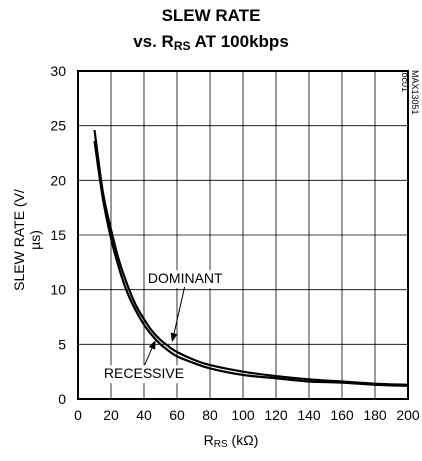  Describe the element at coordinates (210, 415) in the screenshot. I see `x-tick-label: 80` at that location.